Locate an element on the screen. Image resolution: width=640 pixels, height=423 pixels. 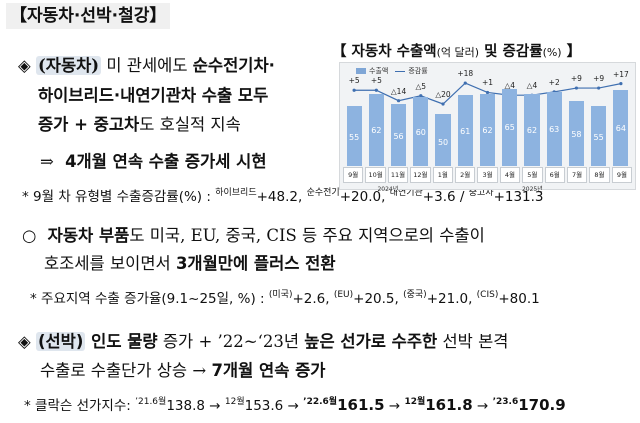
parts-line-1: ○ 자동차 부품도 미국, EU, 중국, CIS 등 주요 지역으로의 수출이 is located at coordinates (253, 234).